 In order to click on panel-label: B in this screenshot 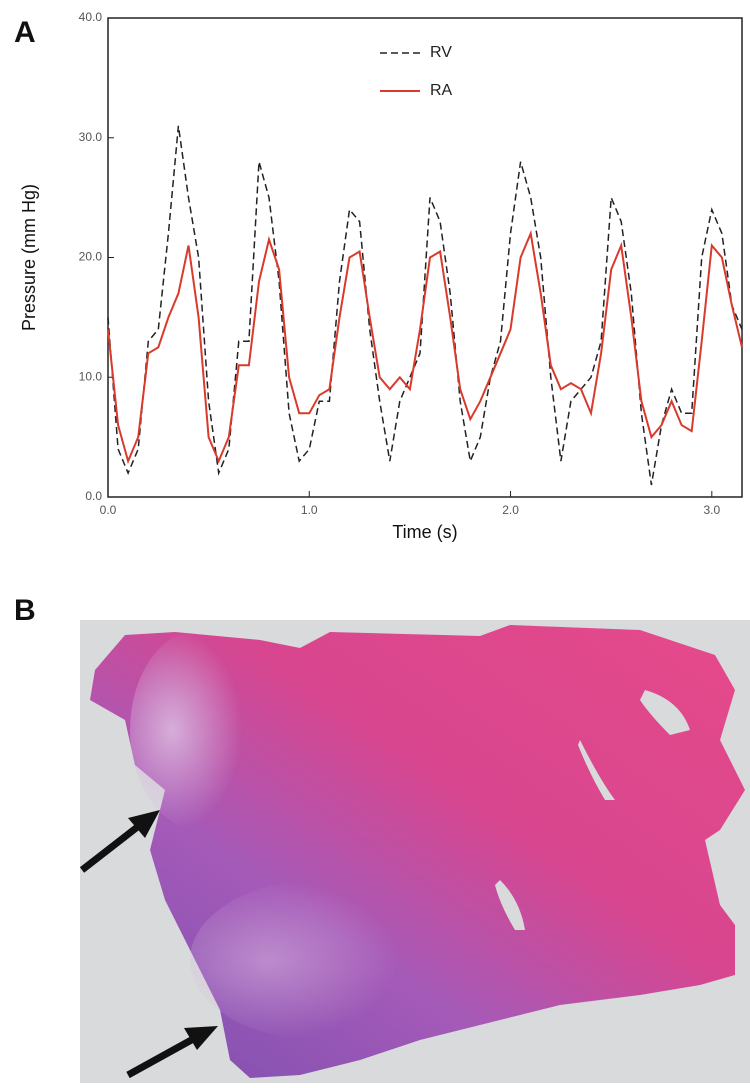, I will do `click(25, 610)`.